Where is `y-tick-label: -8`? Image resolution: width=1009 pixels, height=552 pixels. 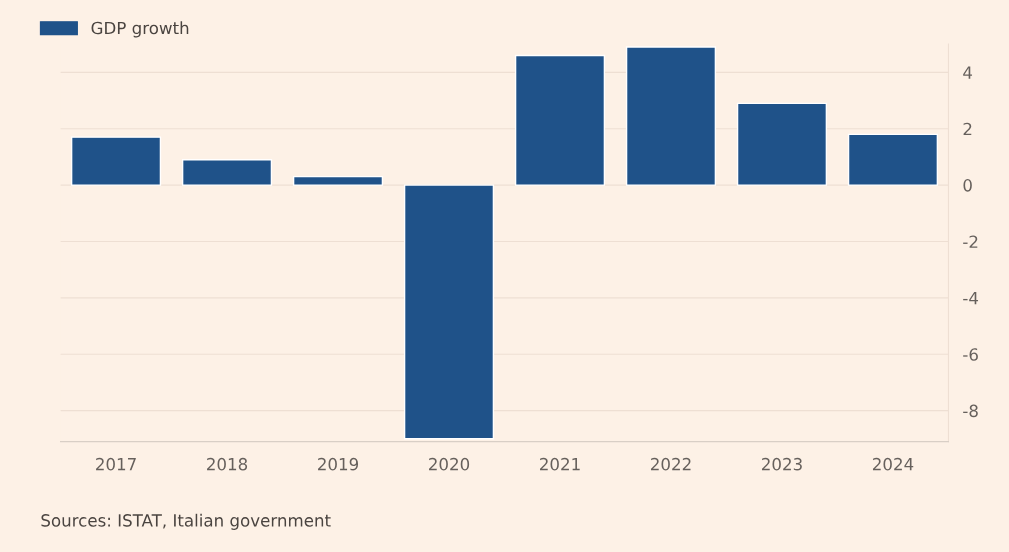 y-tick-label: -8 is located at coordinates (970, 411).